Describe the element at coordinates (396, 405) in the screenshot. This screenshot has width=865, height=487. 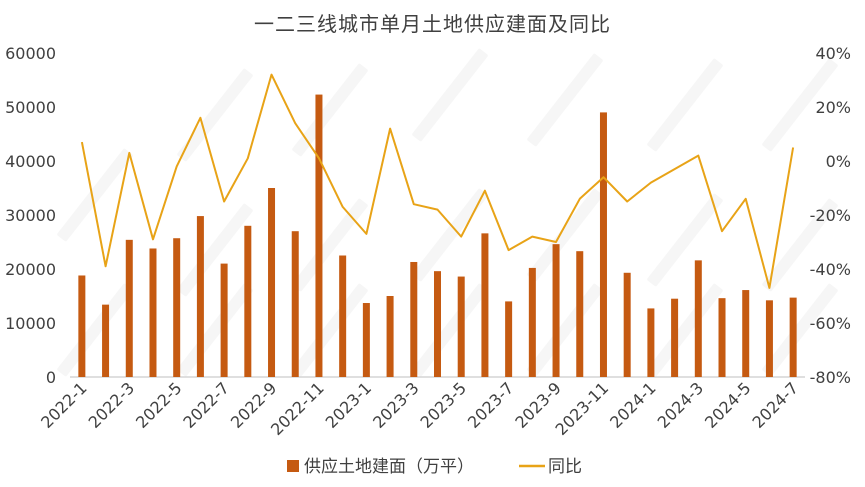
I see `x-tick-label: 2023-3` at that location.